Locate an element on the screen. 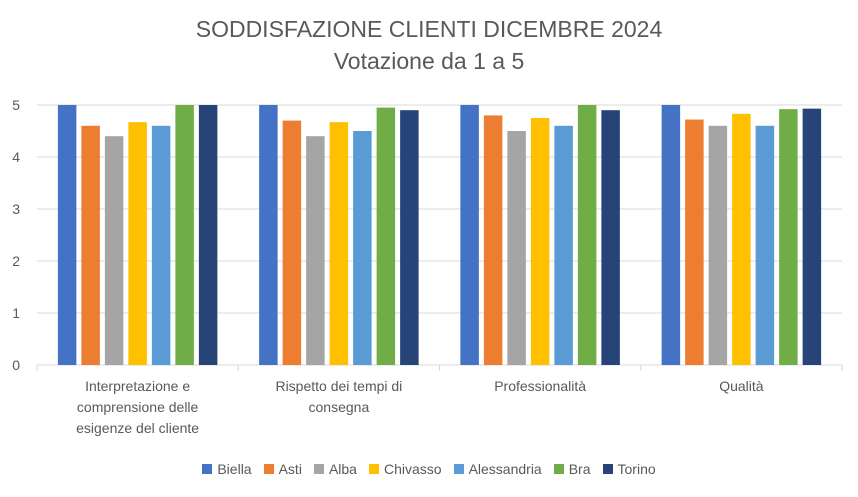  legend-item-bra: Bra is located at coordinates (572, 469).